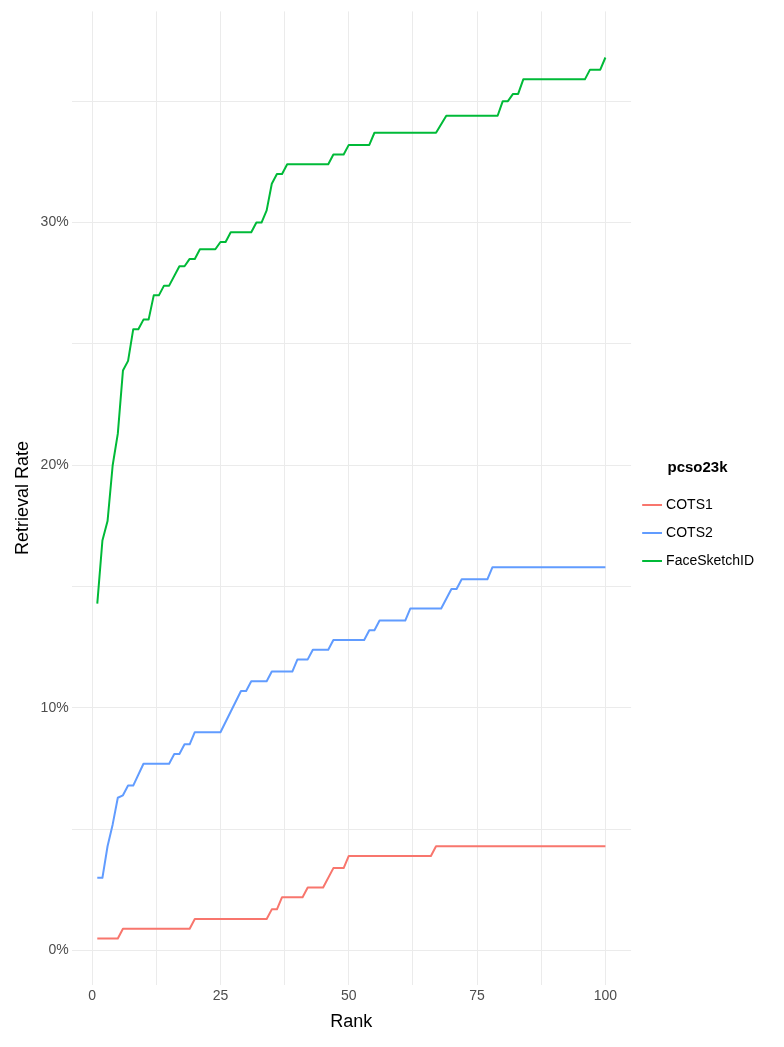  Describe the element at coordinates (689, 531) in the screenshot. I see `legend-label: COTS2` at that location.